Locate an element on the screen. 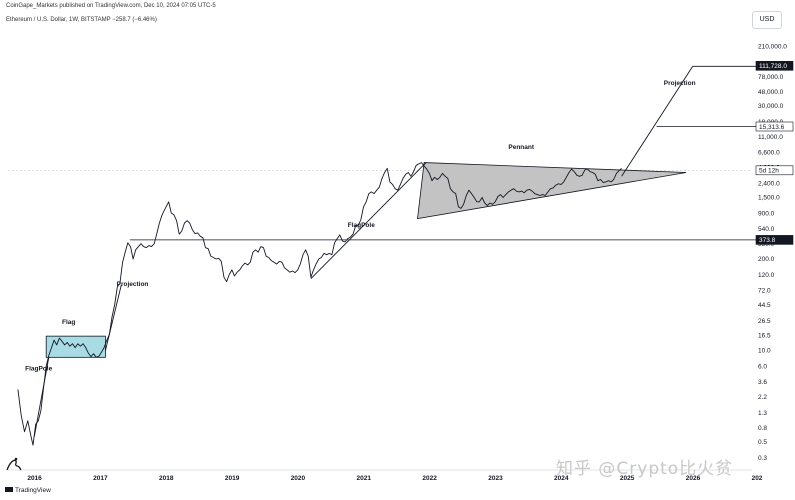 The width and height of the screenshot is (795, 500). tradingview-brand-icon is located at coordinates (9, 489).